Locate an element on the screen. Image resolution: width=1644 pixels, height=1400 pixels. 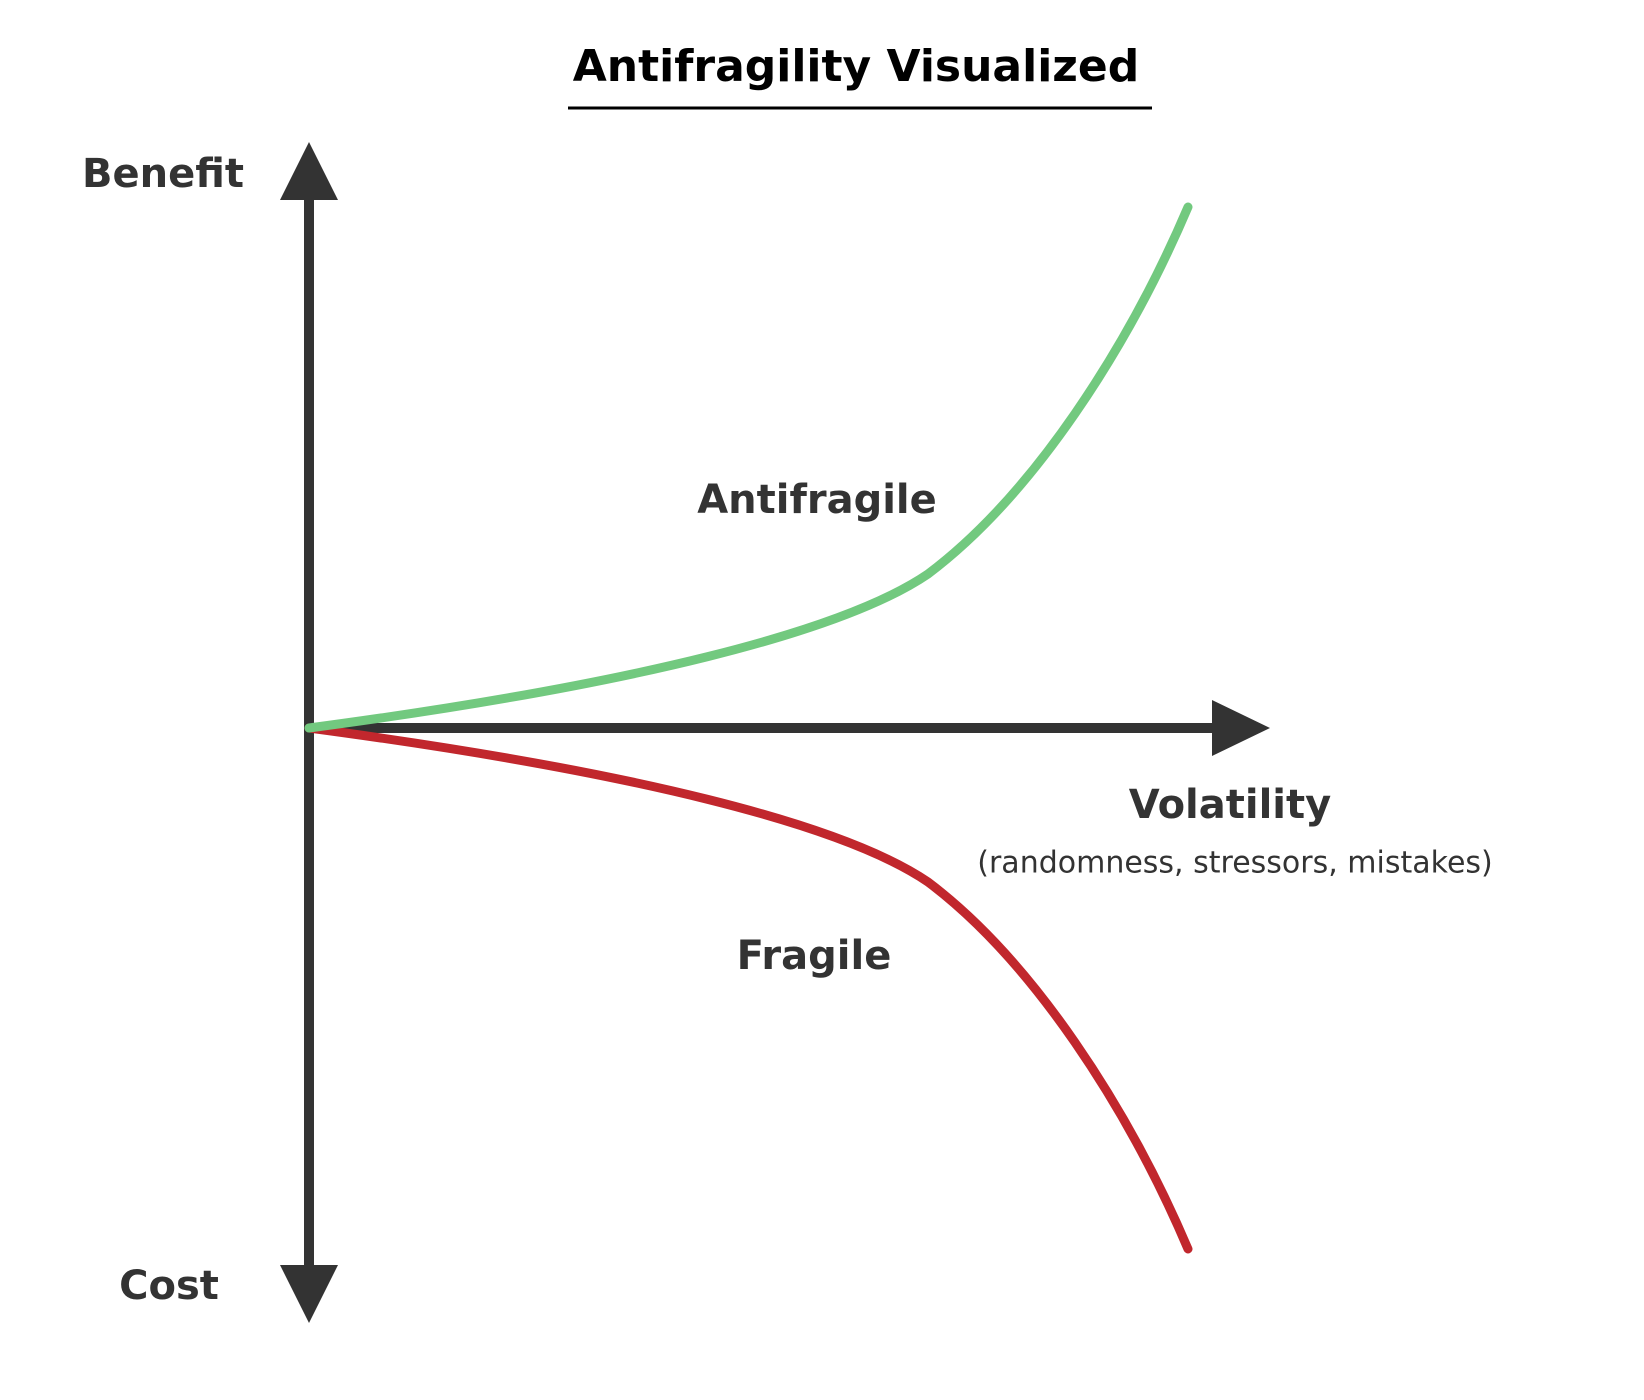
y-top-label: Benefit is located at coordinates (163, 174).